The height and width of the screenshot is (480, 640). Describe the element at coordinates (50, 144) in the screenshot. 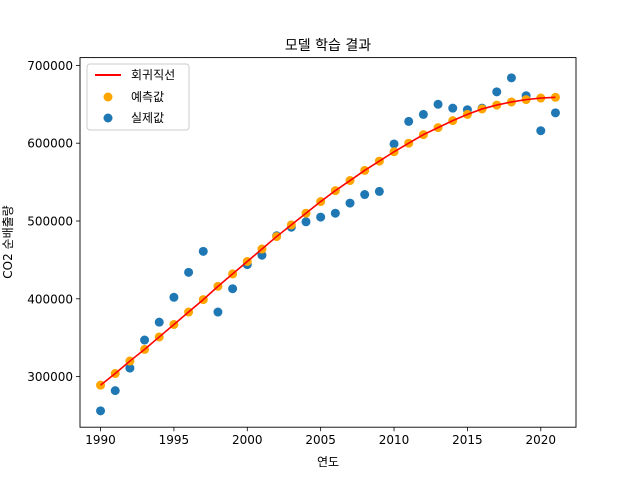

I see `y-tick-label: 600000` at that location.